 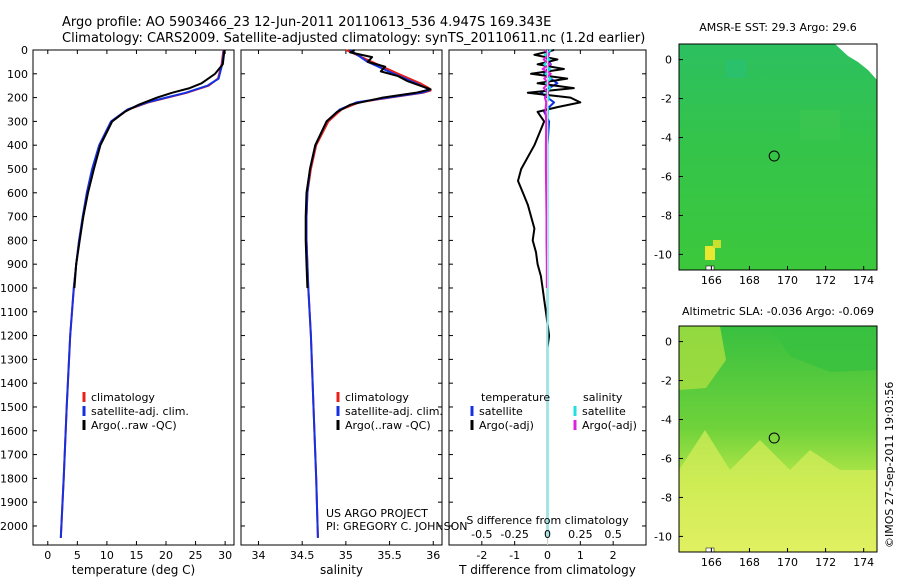 What do you see at coordinates (580, 555) in the screenshot?
I see `x-tick-label: 1` at bounding box center [580, 555].